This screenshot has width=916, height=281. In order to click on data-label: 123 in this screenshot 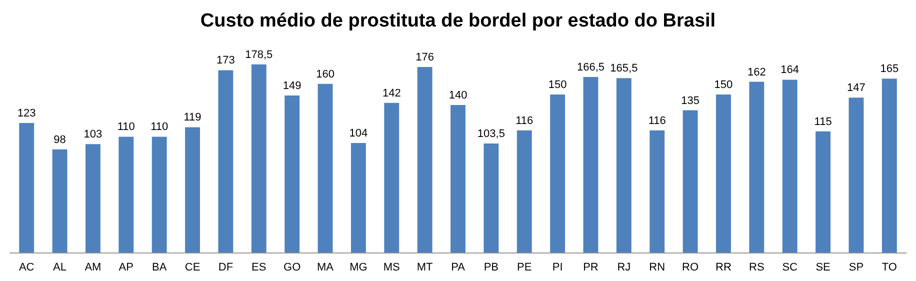, I will do `click(26, 114)`.